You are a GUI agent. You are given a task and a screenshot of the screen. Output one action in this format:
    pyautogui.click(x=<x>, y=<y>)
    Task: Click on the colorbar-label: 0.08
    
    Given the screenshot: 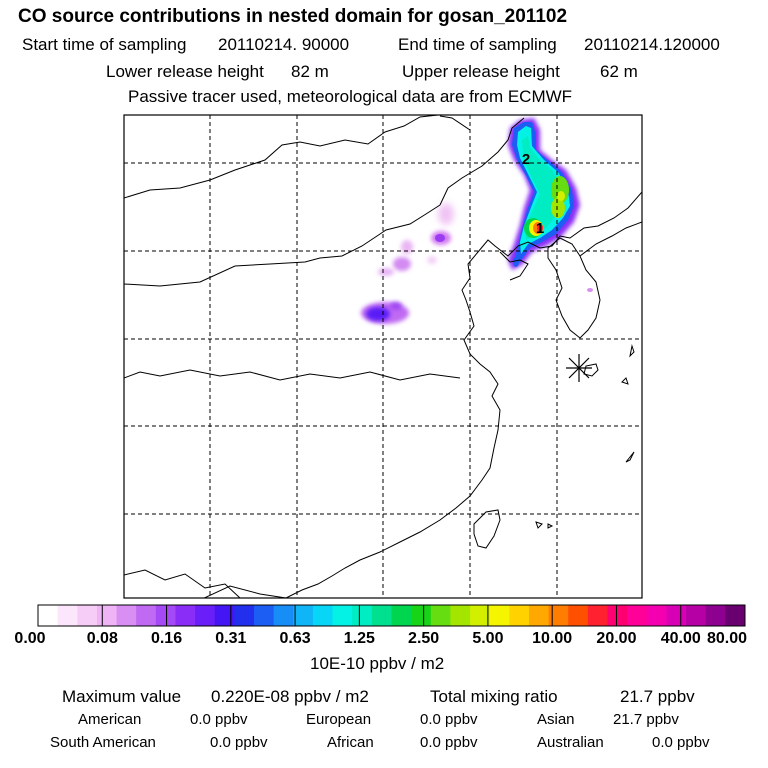 What is the action you would take?
    pyautogui.click(x=102, y=638)
    